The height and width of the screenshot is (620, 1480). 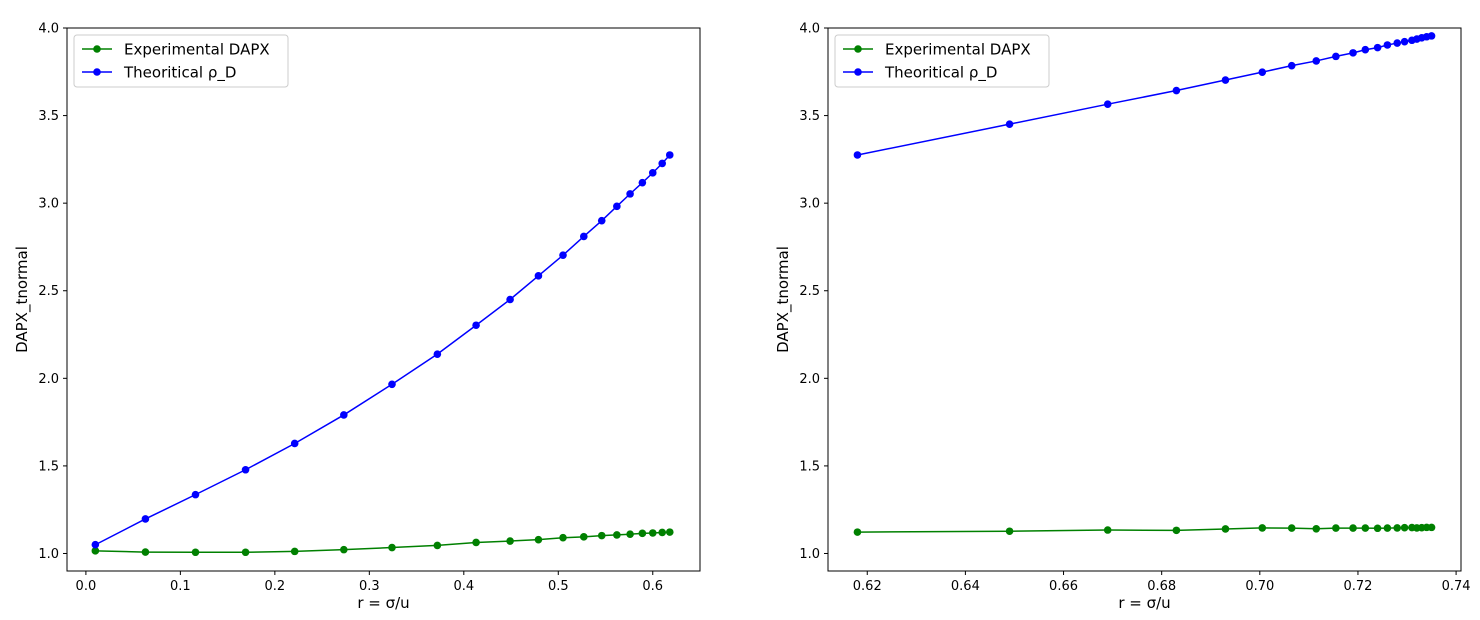 What do you see at coordinates (809, 379) in the screenshot?
I see `y-tick-label: 2.0` at bounding box center [809, 379].